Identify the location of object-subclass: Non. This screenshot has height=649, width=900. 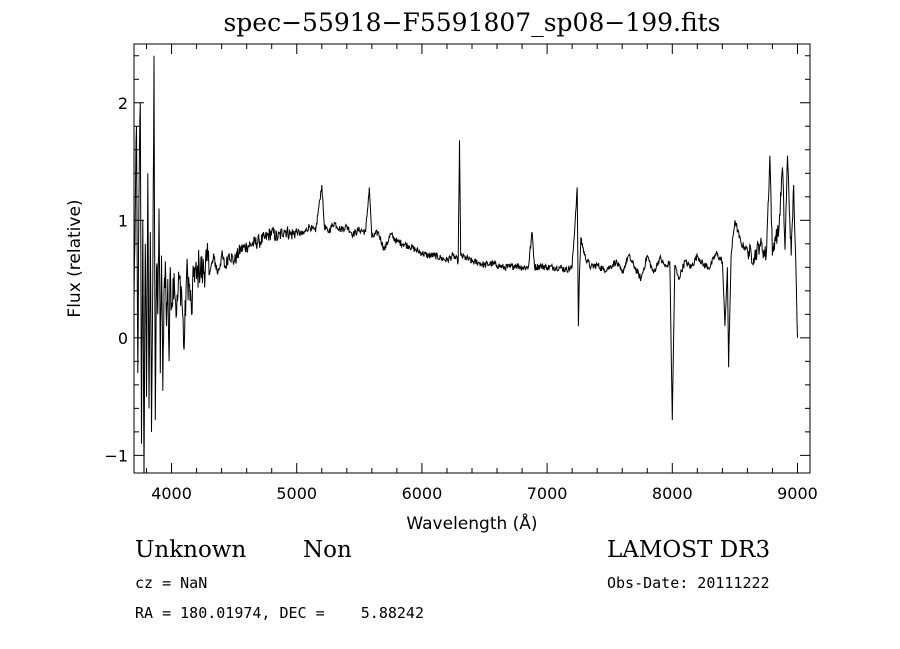
(327, 550).